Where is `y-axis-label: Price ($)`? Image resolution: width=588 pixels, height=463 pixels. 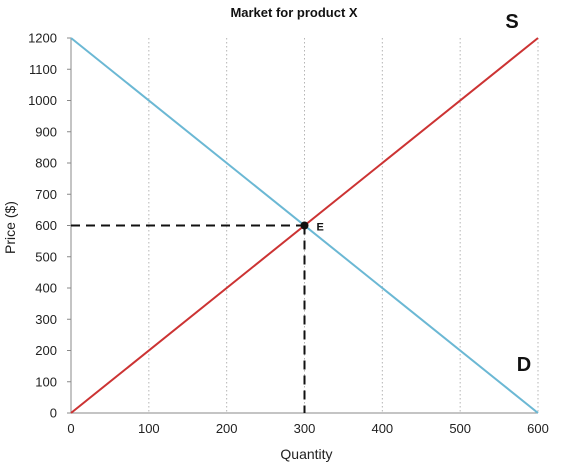 y-axis-label: Price ($) is located at coordinates (10, 227).